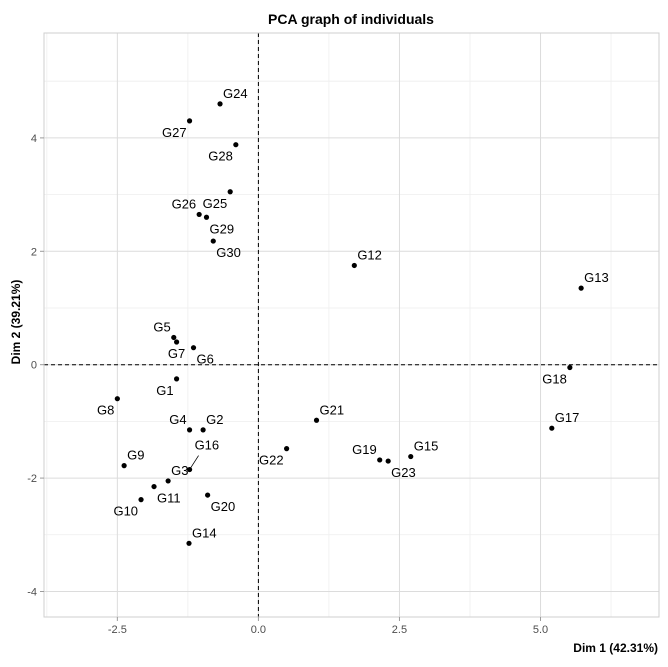 The width and height of the screenshot is (668, 667). What do you see at coordinates (552, 428) in the screenshot?
I see `data-point-g17` at bounding box center [552, 428].